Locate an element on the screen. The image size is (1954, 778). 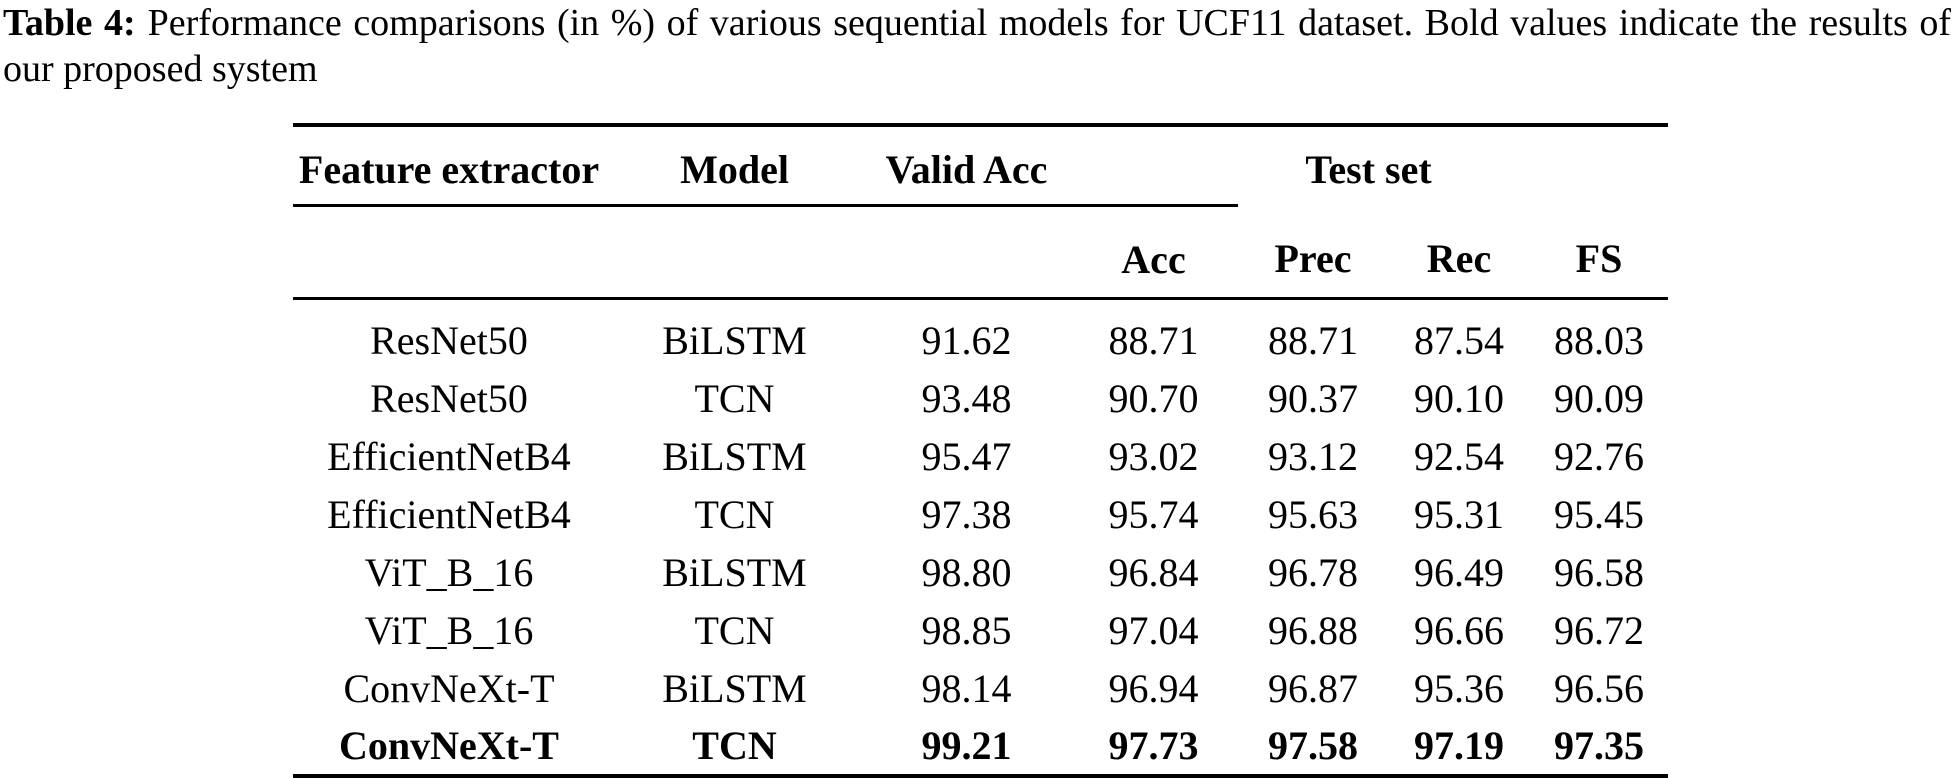
cell-fs: 96.72 is located at coordinates (1599, 630).